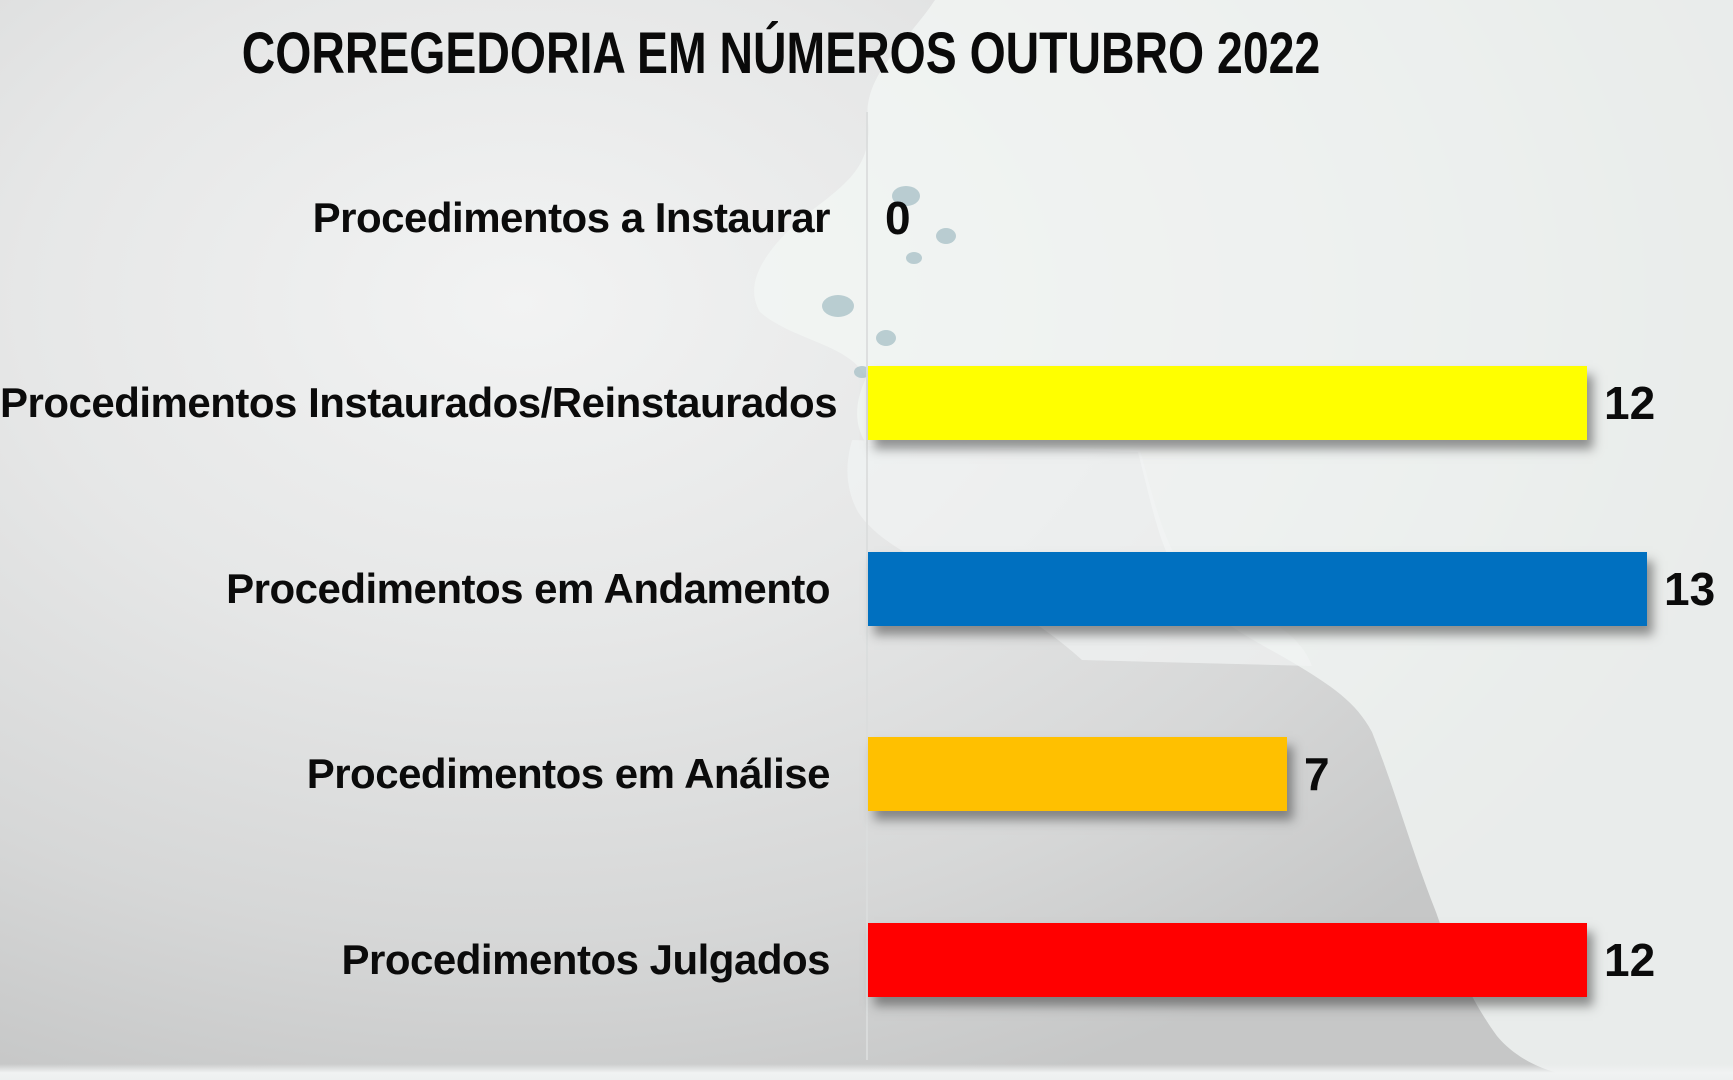 The height and width of the screenshot is (1080, 1733). What do you see at coordinates (1630, 960) in the screenshot?
I see `value-label-4: 12` at bounding box center [1630, 960].